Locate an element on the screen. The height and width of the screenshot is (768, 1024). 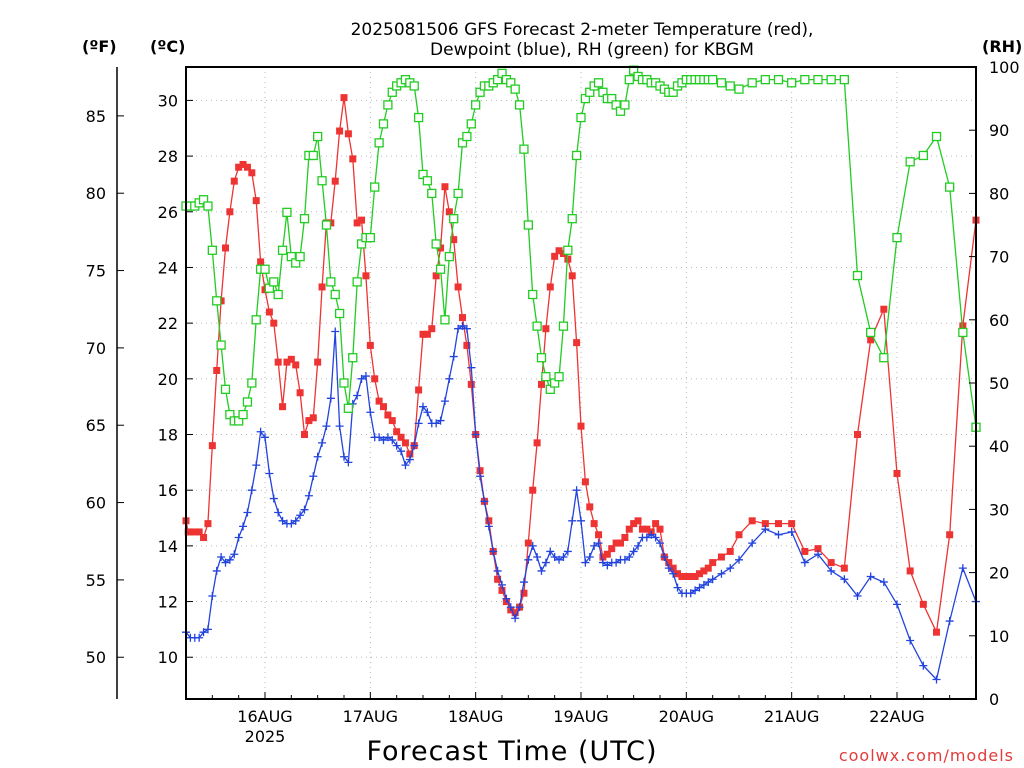
rh-tick-label: 30 is located at coordinates (999, 509).